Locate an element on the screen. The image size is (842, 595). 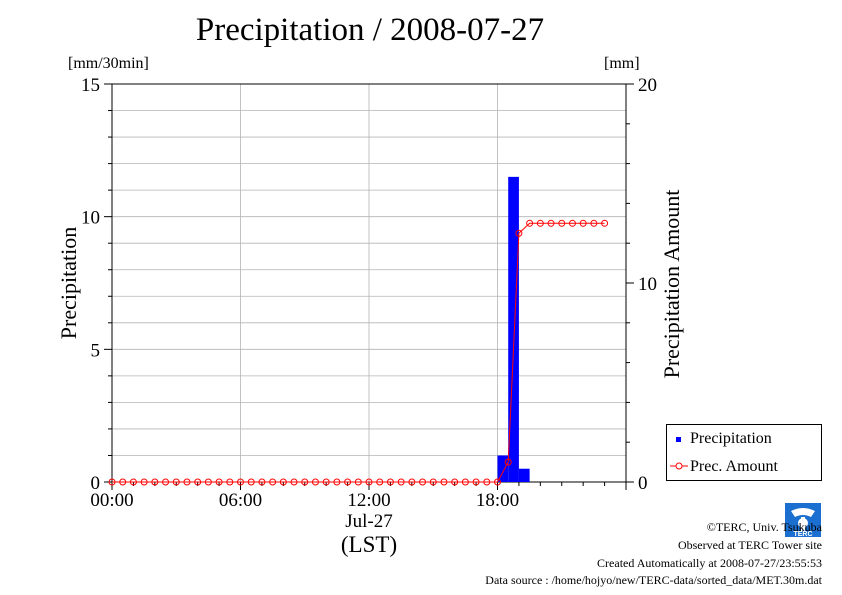
footer-observed: Observed at TERC Tower site is located at coordinates (749, 545).